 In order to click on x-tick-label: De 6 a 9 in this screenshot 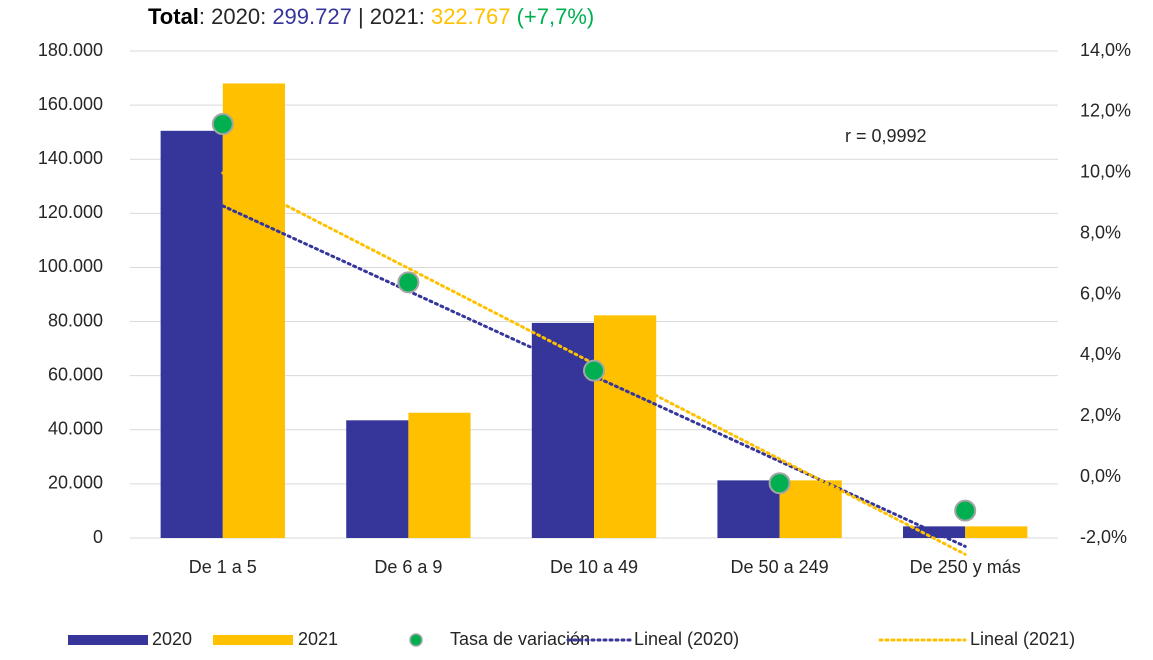, I will do `click(408, 567)`.